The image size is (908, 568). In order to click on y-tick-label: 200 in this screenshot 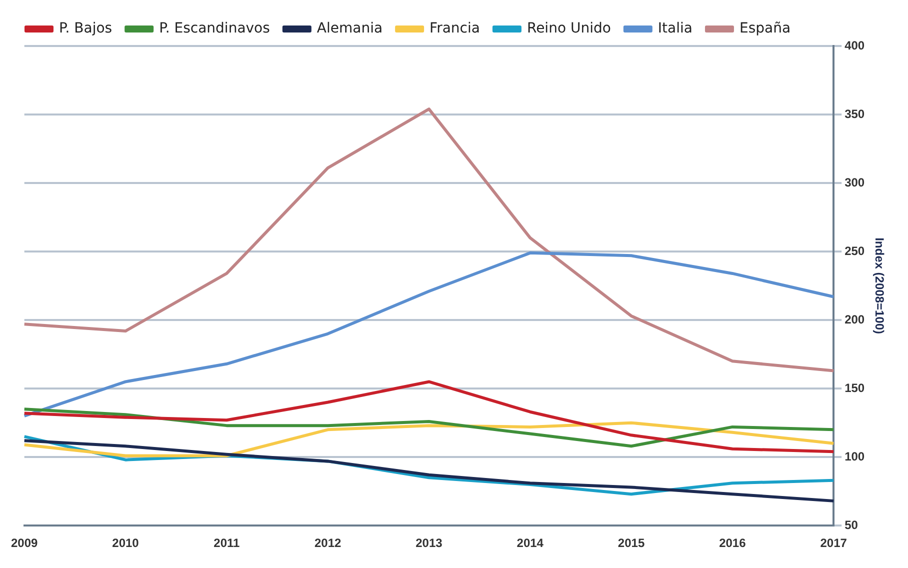, I will do `click(854, 319)`.